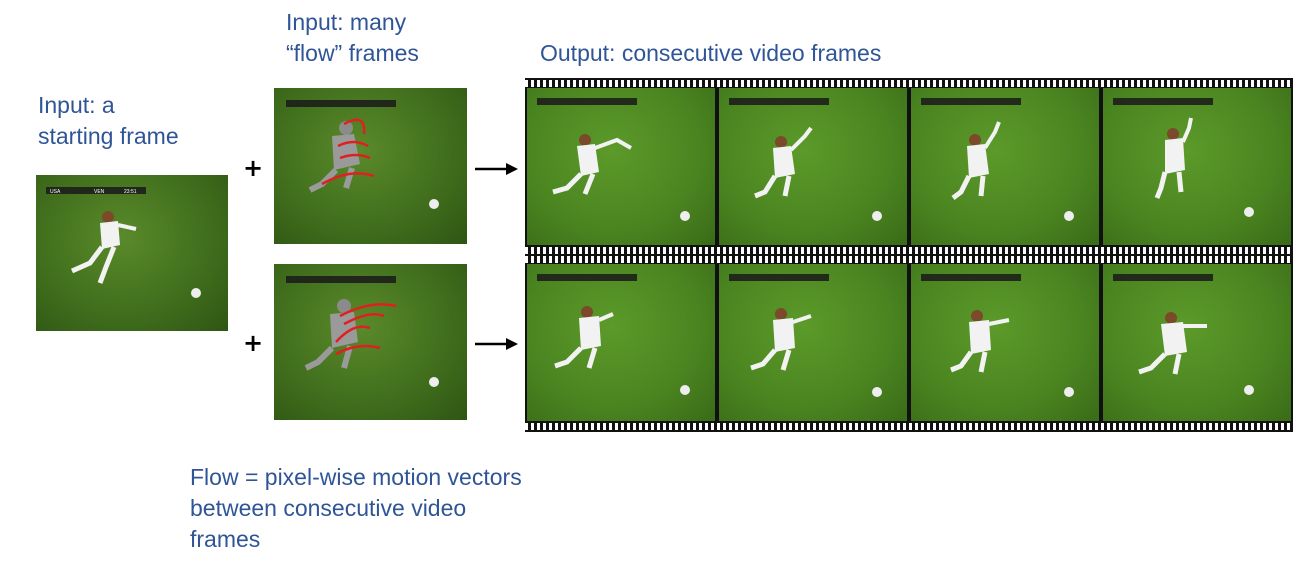  I want to click on player-figure: USA VEN 23:51, so click(123, 242).